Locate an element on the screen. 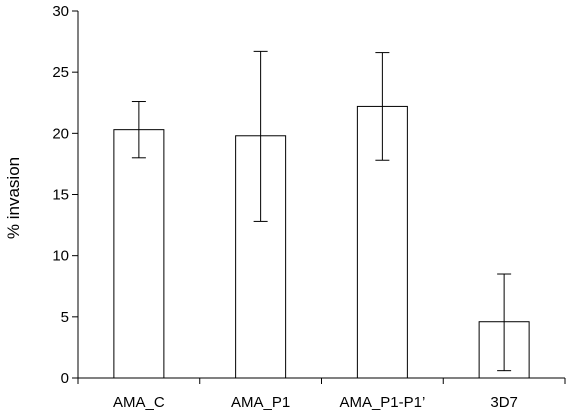 The height and width of the screenshot is (416, 572). y-tick-label: 15 is located at coordinates (60, 195).